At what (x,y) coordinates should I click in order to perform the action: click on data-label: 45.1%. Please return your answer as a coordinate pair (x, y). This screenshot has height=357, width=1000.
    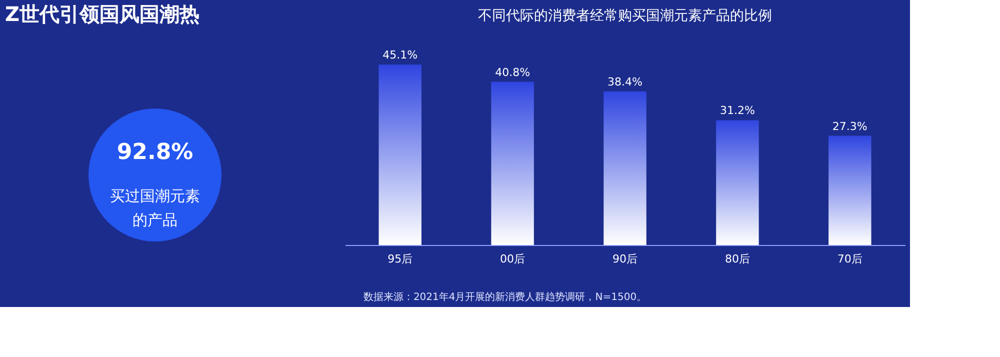
    Looking at the image, I should click on (400, 55).